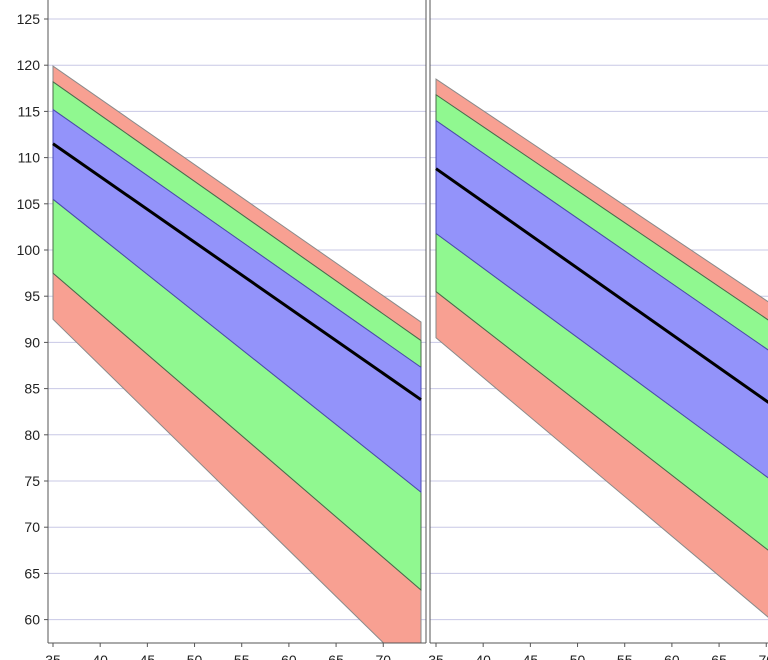 The width and height of the screenshot is (768, 660). What do you see at coordinates (32, 481) in the screenshot?
I see `y-tick-label: 75` at bounding box center [32, 481].